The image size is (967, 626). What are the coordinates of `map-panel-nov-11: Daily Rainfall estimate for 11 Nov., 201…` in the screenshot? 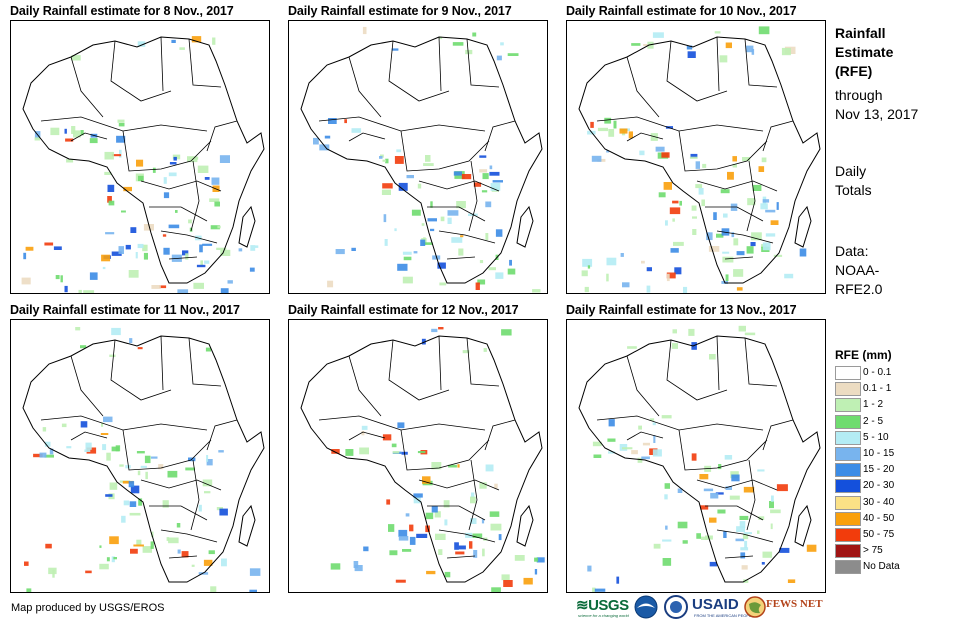 It's located at (141, 449).